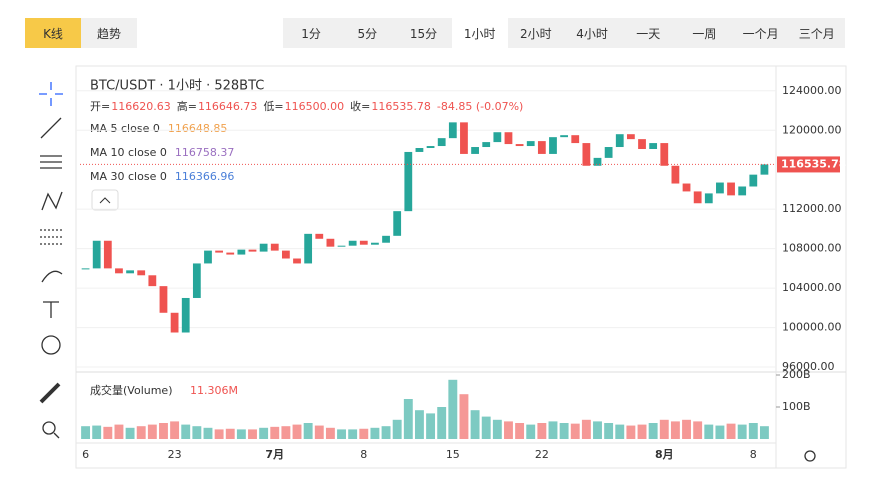 The image size is (889, 503). I want to click on volume-tick-label: 100B, so click(796, 406).